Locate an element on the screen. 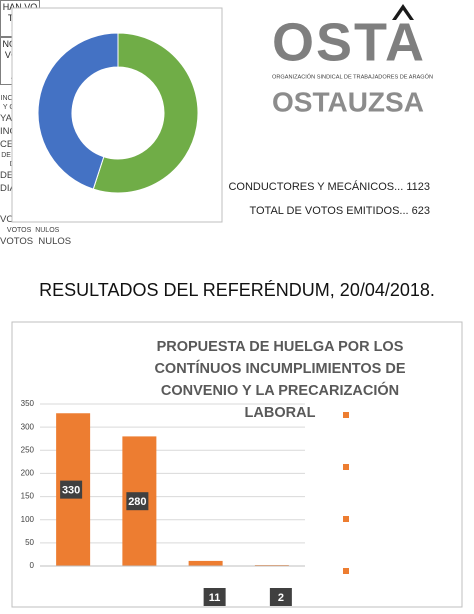 Image resolution: width=474 pixels, height=614 pixels. logo-roof is located at coordinates (403, 12).